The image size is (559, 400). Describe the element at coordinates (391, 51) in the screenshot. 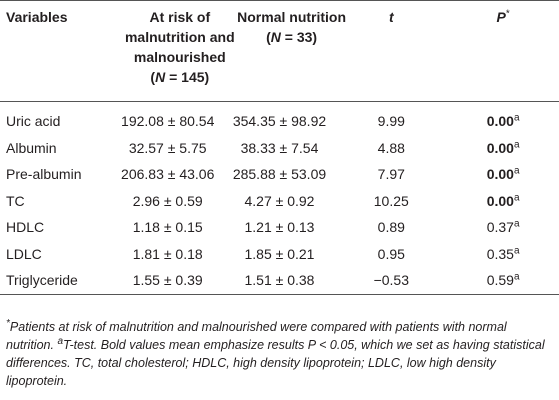

I see `header-cell: t` at that location.